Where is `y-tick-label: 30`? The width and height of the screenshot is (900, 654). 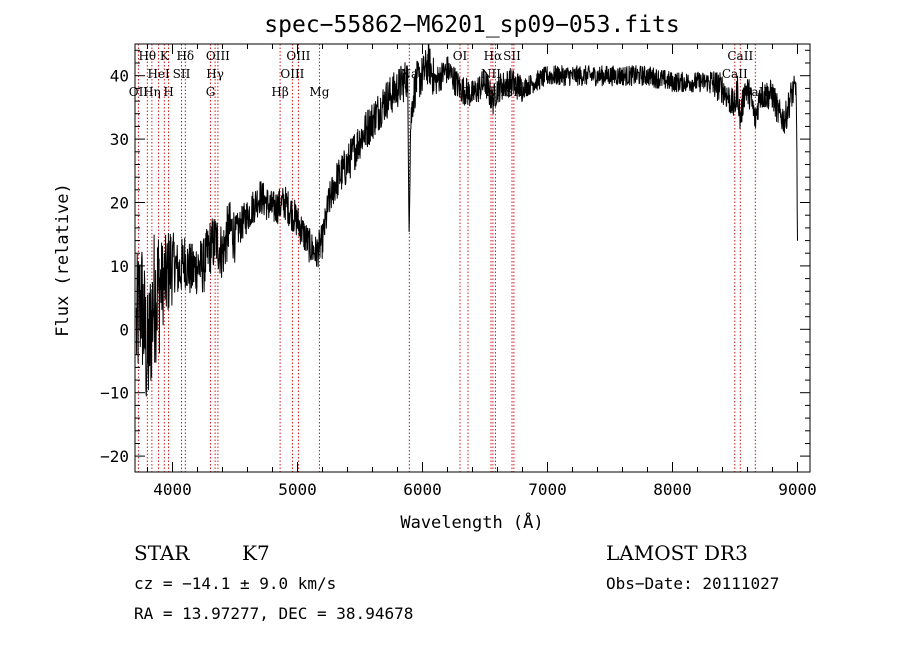 y-tick-label: 30 is located at coordinates (119, 139).